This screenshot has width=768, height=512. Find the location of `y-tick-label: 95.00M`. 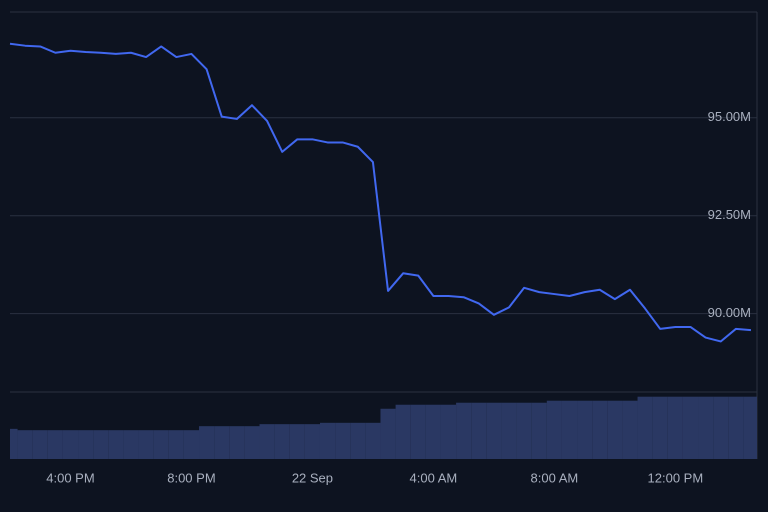

y-tick-label: 95.00M is located at coordinates (729, 116).